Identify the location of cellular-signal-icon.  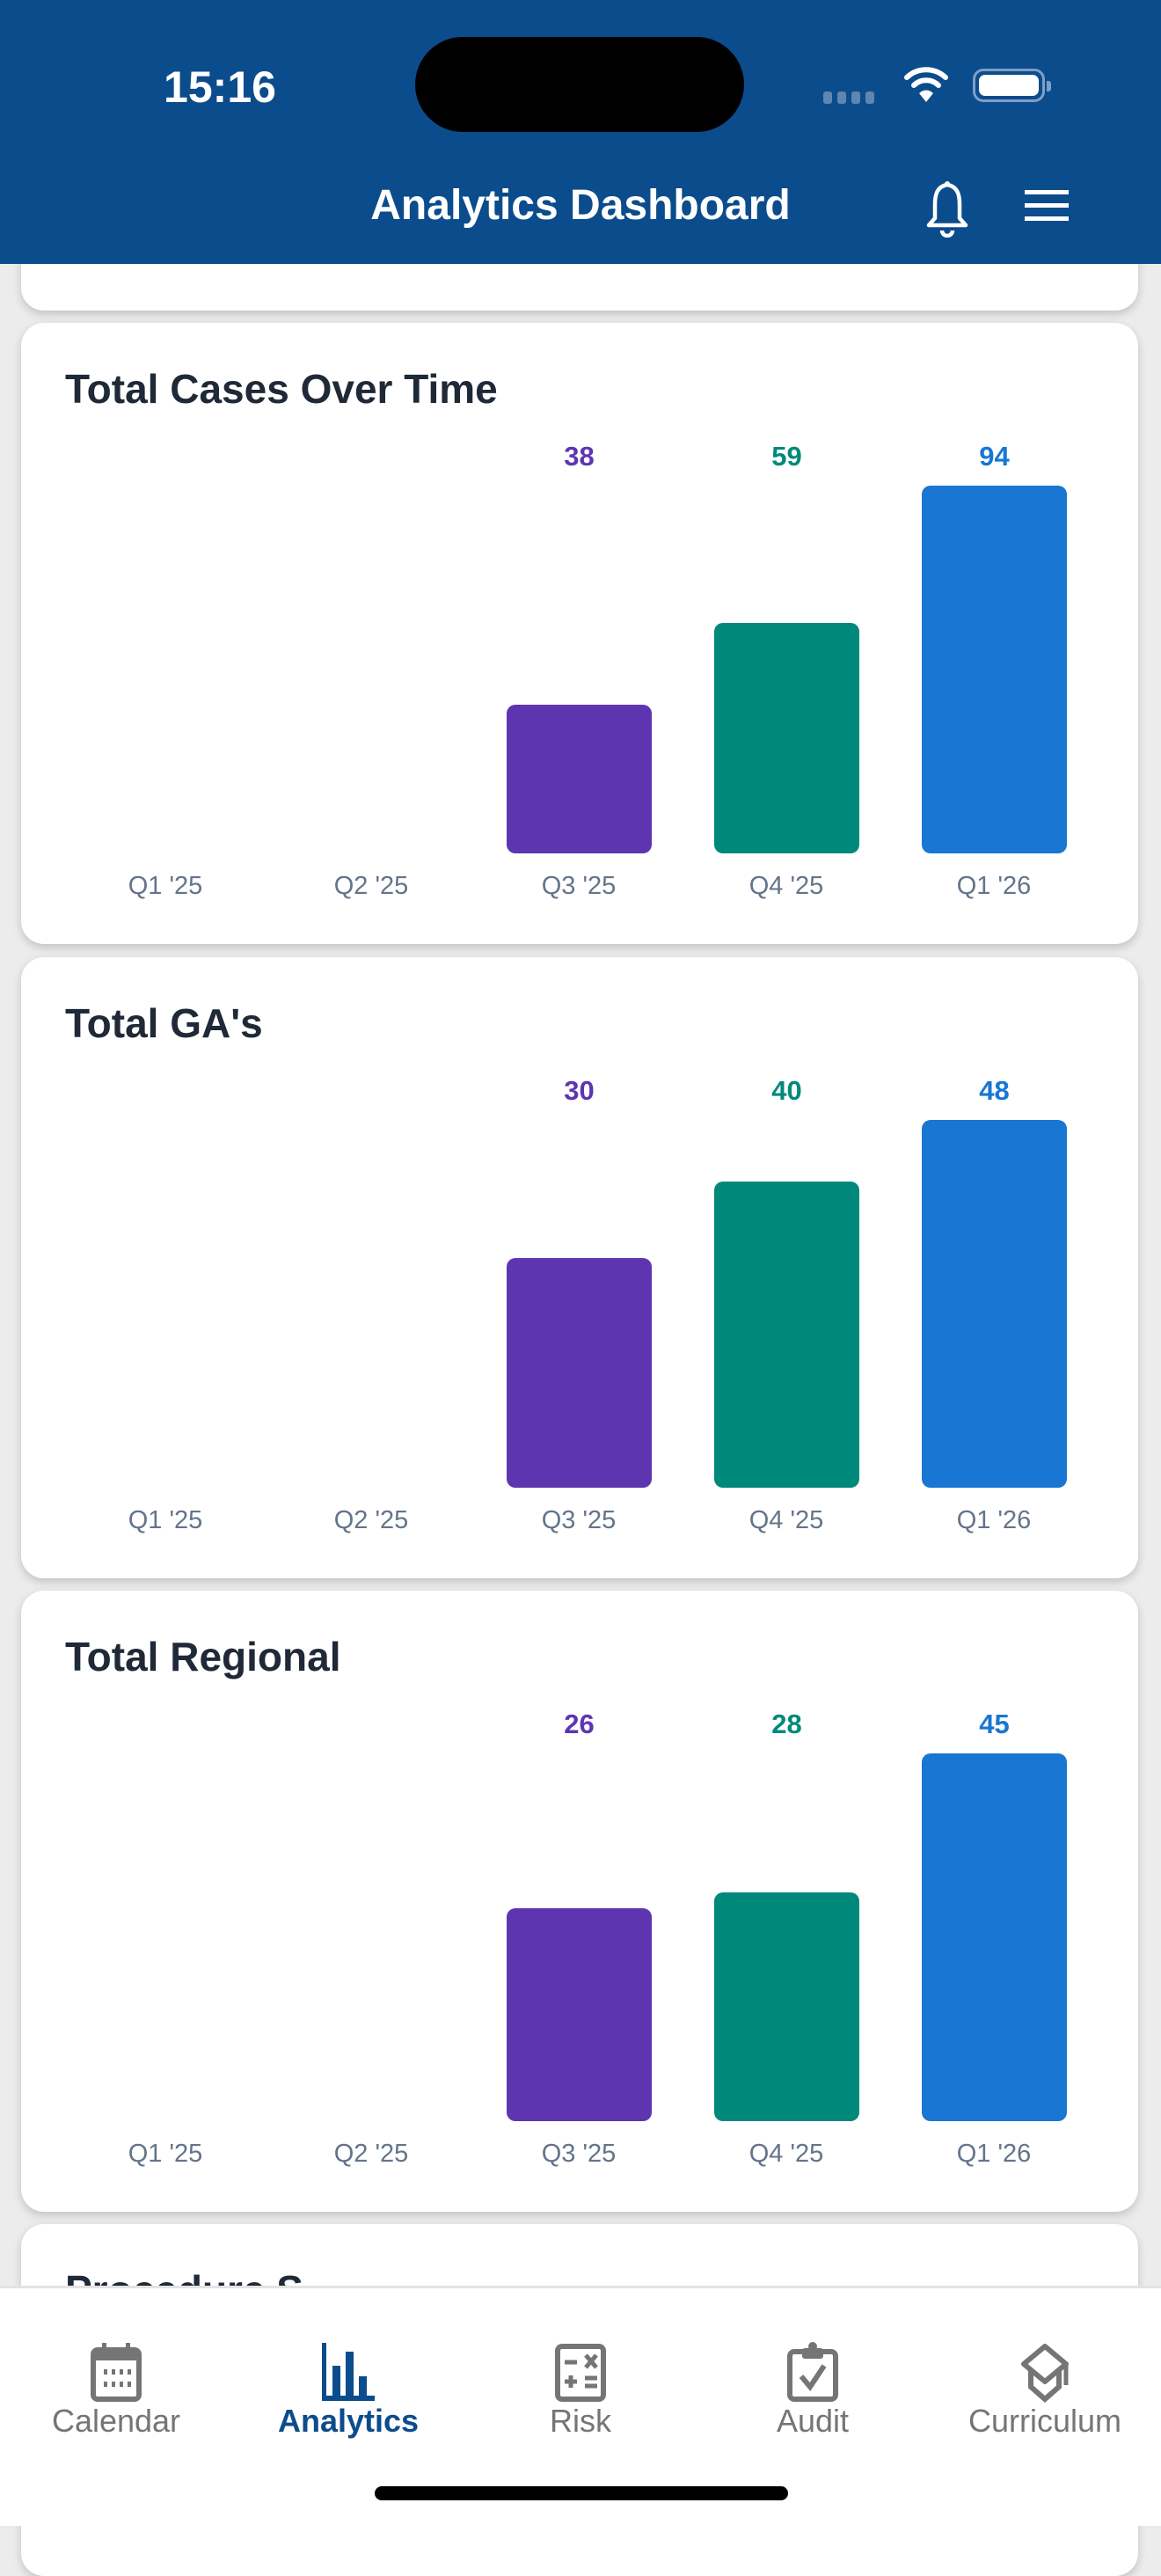
(848, 97).